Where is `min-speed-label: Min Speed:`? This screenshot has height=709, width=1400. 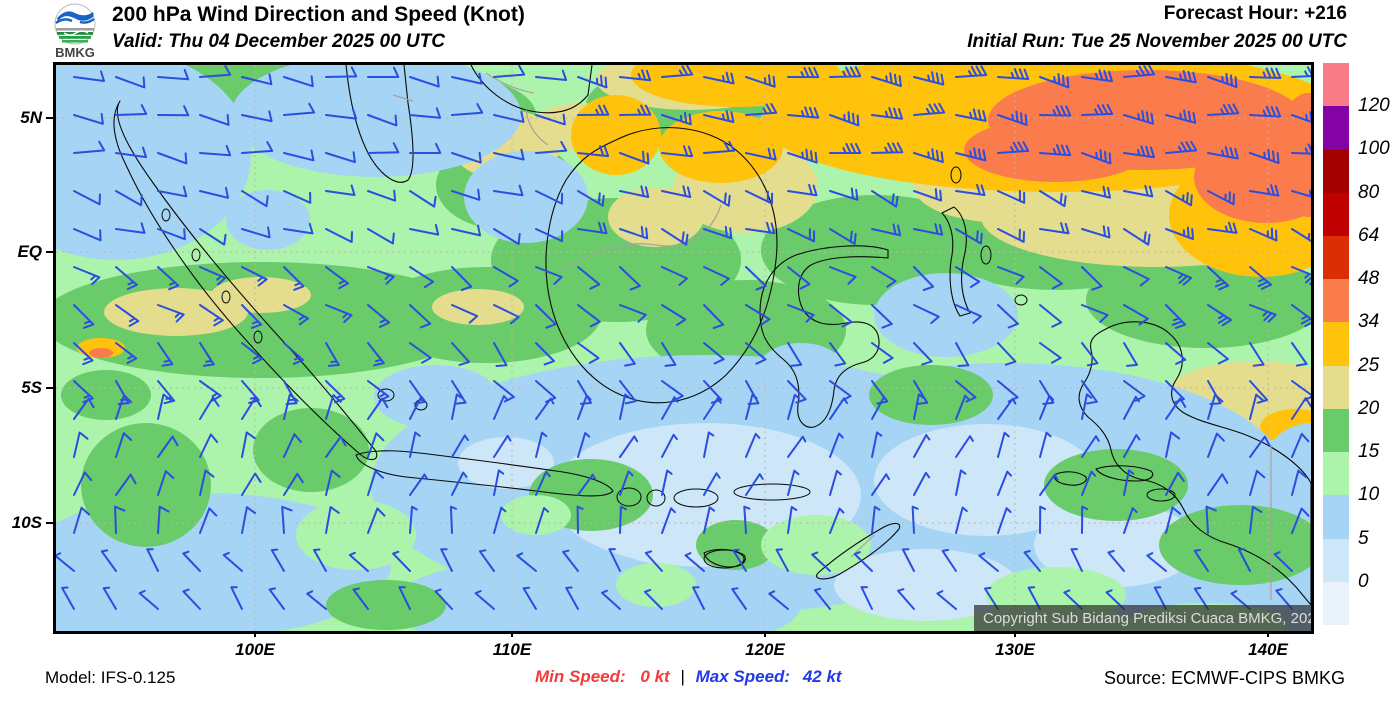 min-speed-label: Min Speed: is located at coordinates (580, 676).